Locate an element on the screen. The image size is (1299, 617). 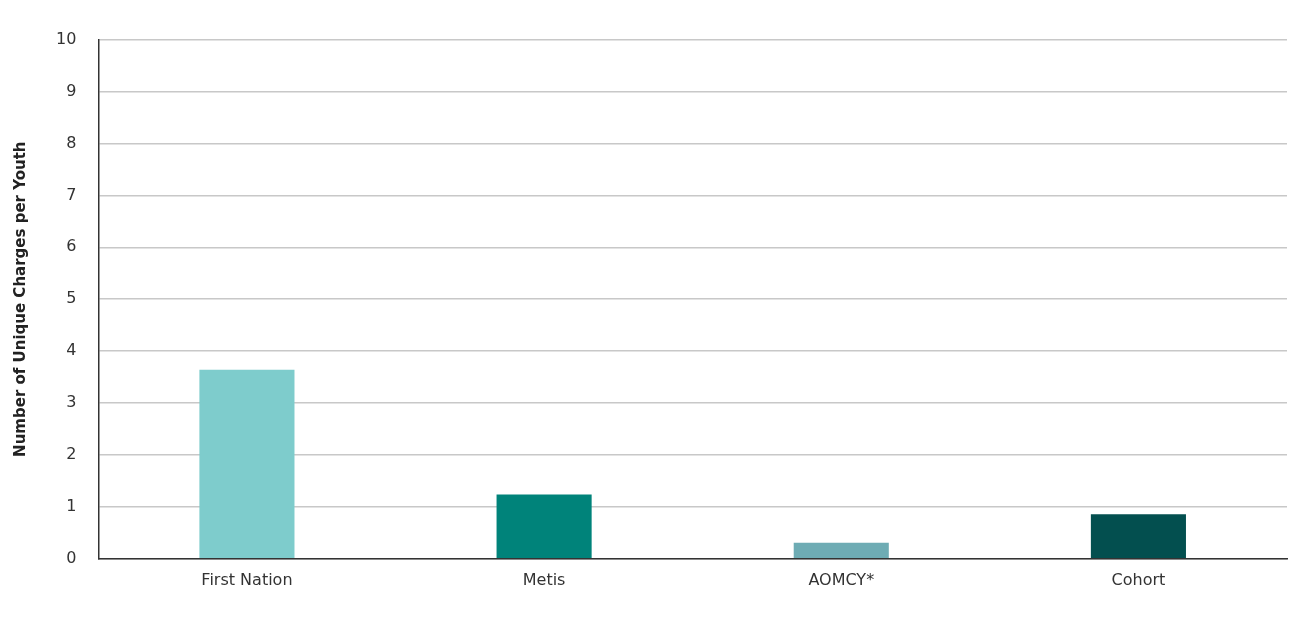
x-tick-label: AOMCY* is located at coordinates (841, 579).